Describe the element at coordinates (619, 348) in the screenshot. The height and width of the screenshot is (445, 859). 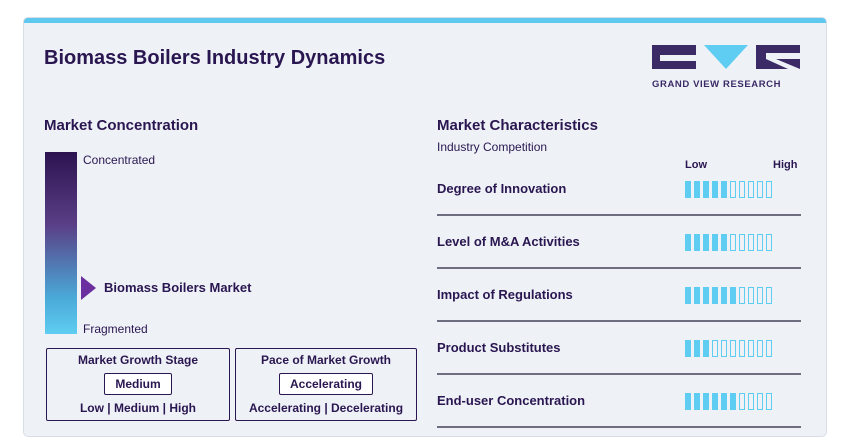
I see `characteristic-row: Product Substitutes` at that location.